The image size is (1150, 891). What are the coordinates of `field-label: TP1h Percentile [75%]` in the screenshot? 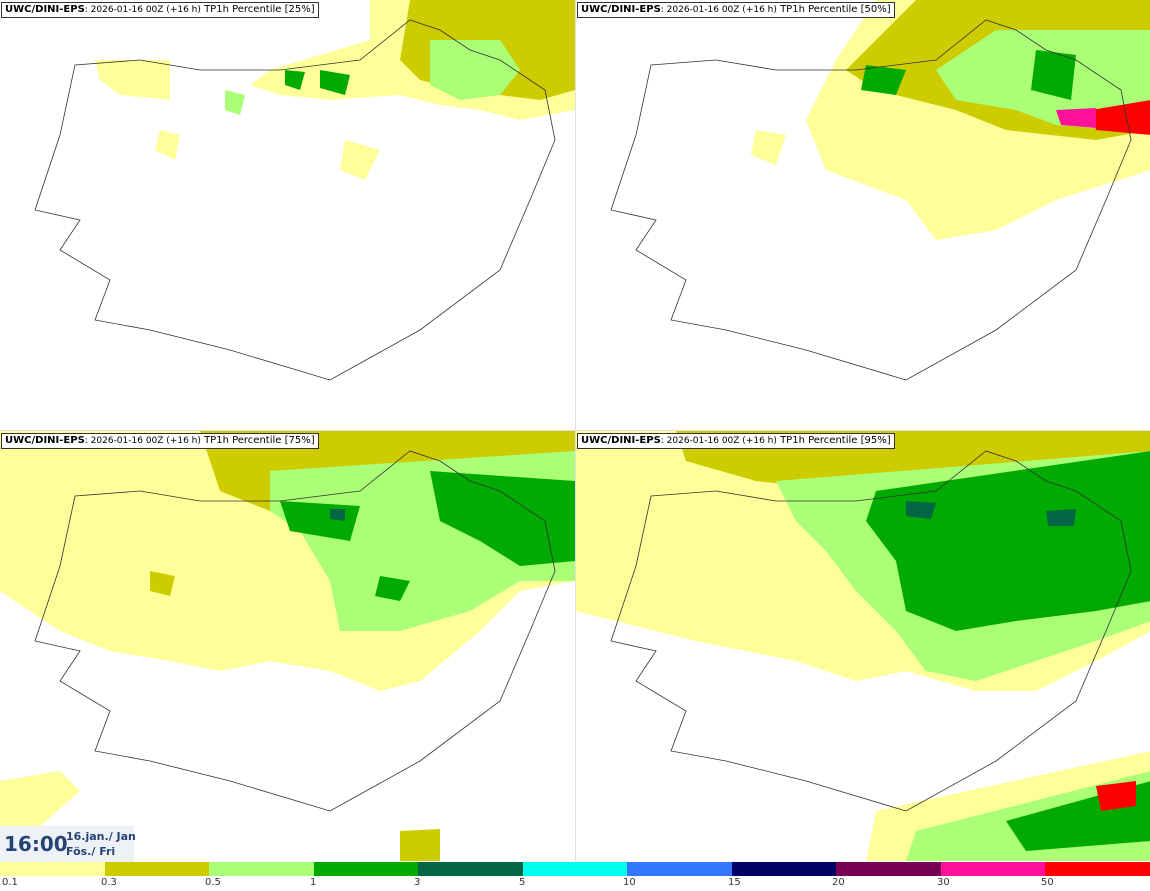 It's located at (257, 440).